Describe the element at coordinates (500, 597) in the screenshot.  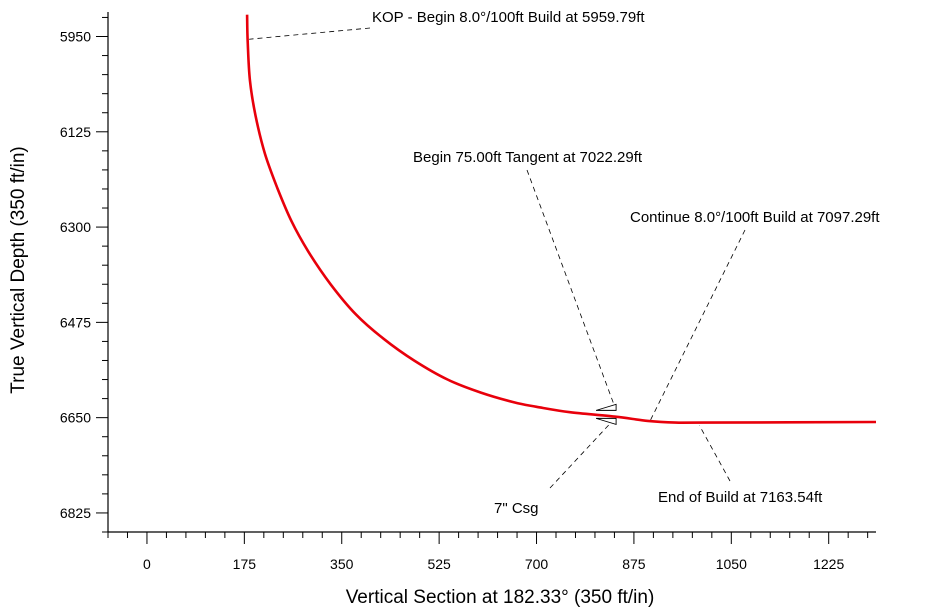
I see `x-axis-title: Vertical Section at 182.33° (350 ft/in)` at that location.